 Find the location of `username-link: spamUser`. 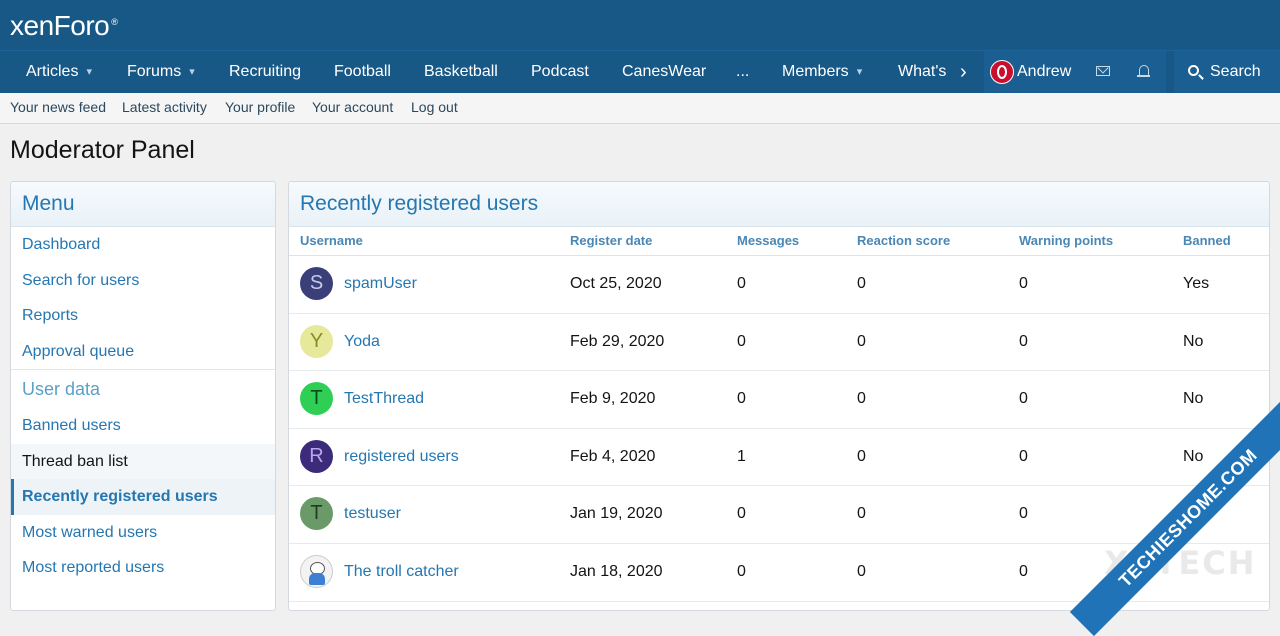

username-link: spamUser is located at coordinates (380, 283).